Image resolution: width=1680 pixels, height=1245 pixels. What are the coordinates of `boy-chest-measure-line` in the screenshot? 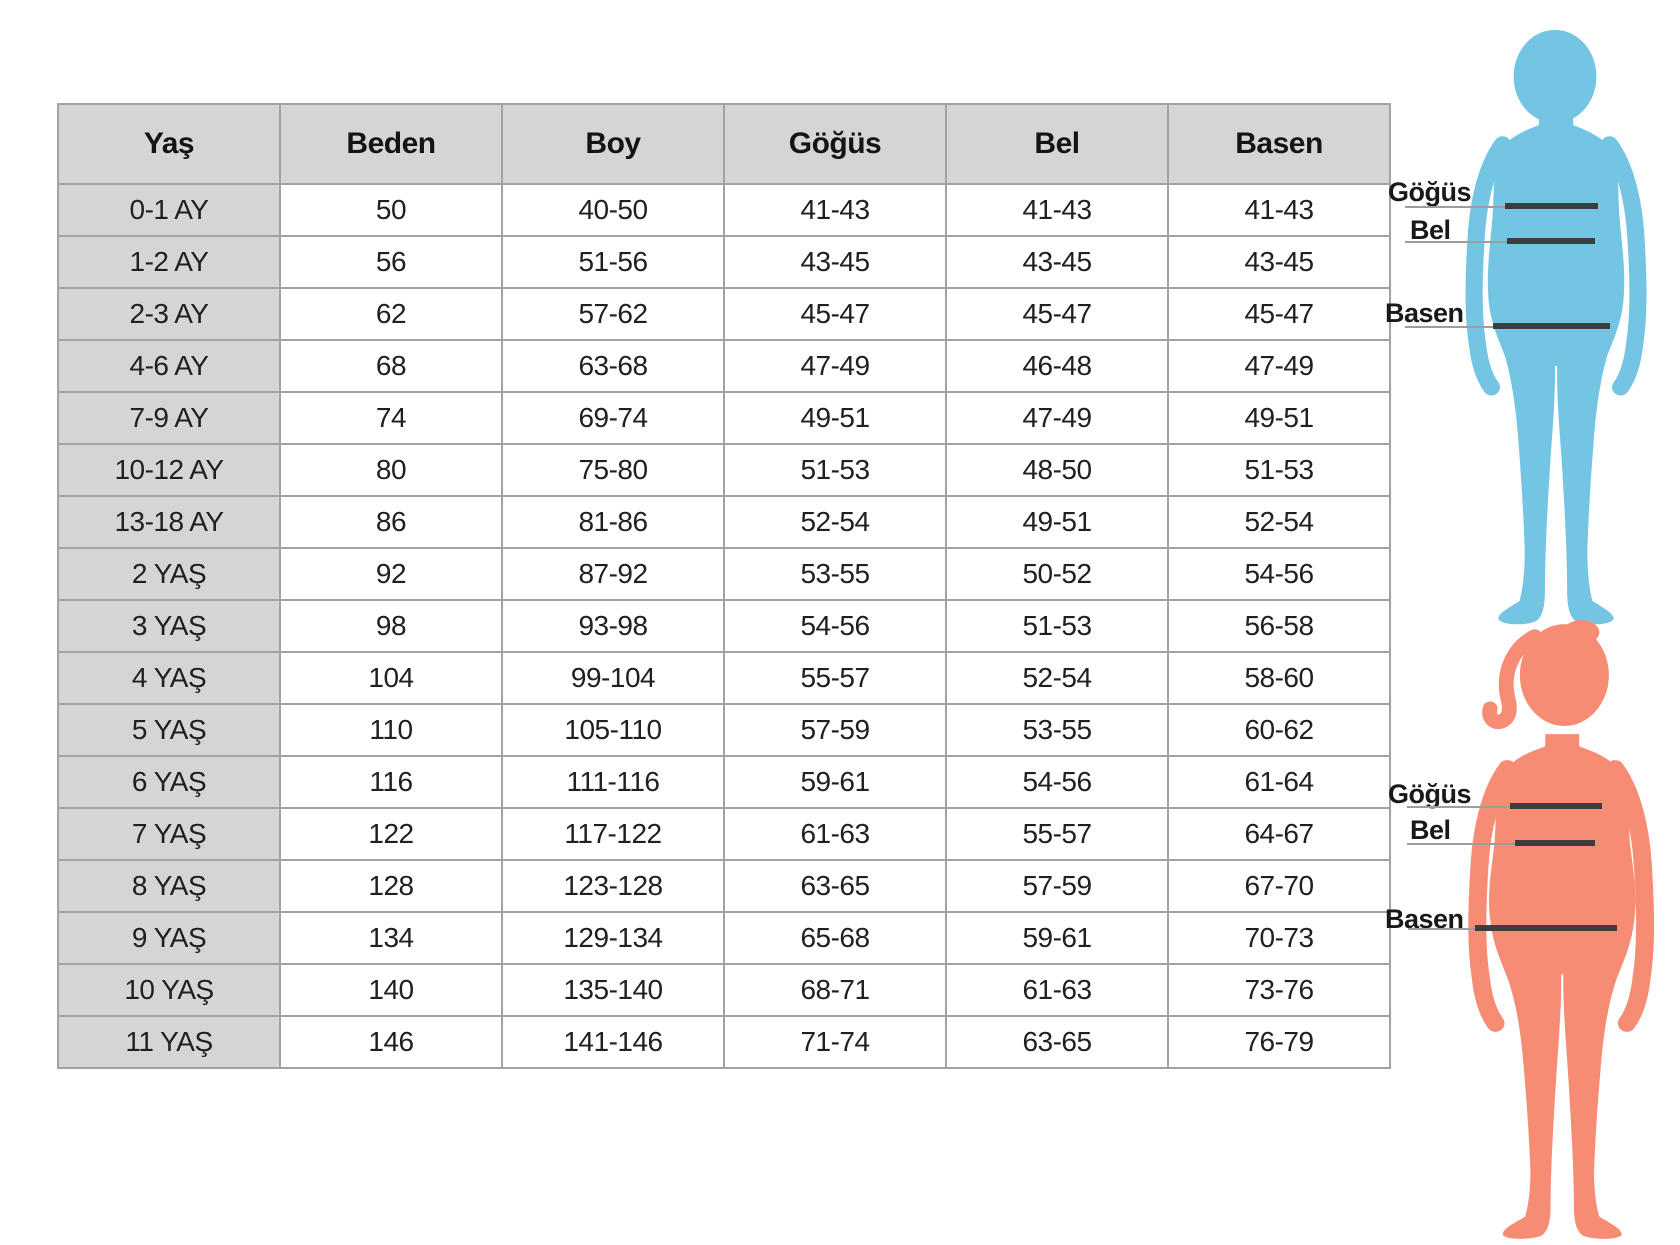 It's located at (1551, 206).